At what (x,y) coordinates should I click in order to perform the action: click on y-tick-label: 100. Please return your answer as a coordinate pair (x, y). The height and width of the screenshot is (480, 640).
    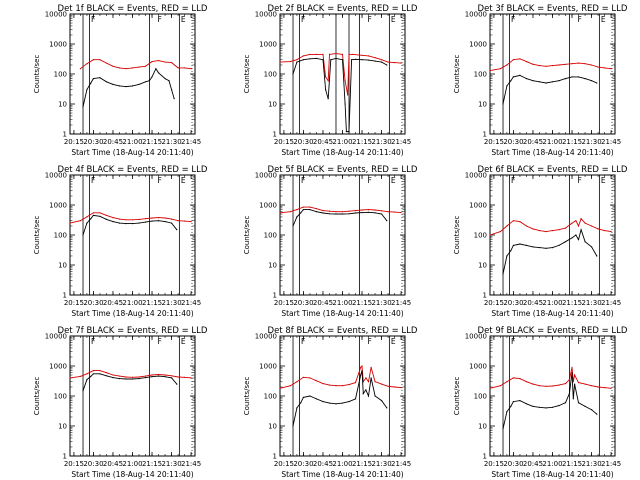
    Looking at the image, I should click on (270, 75).